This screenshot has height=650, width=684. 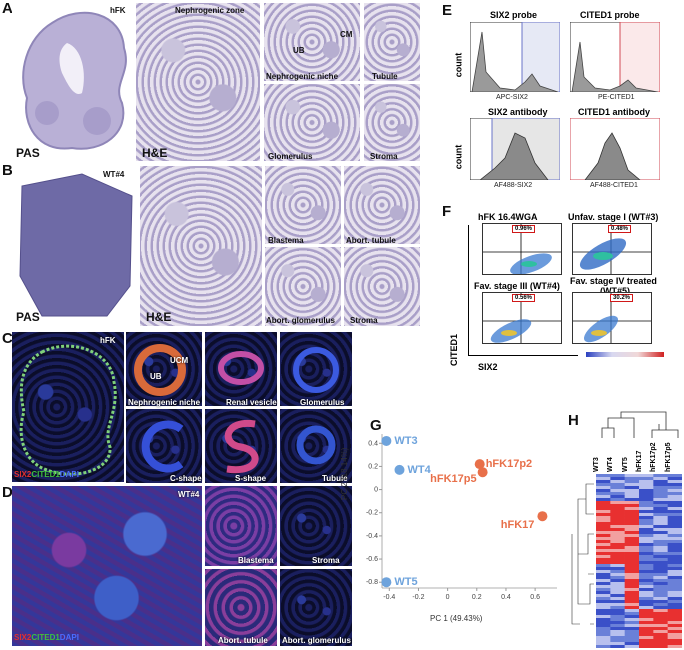 I want to click on pca-xlabel: PC 1 (49.43%), so click(x=456, y=618).